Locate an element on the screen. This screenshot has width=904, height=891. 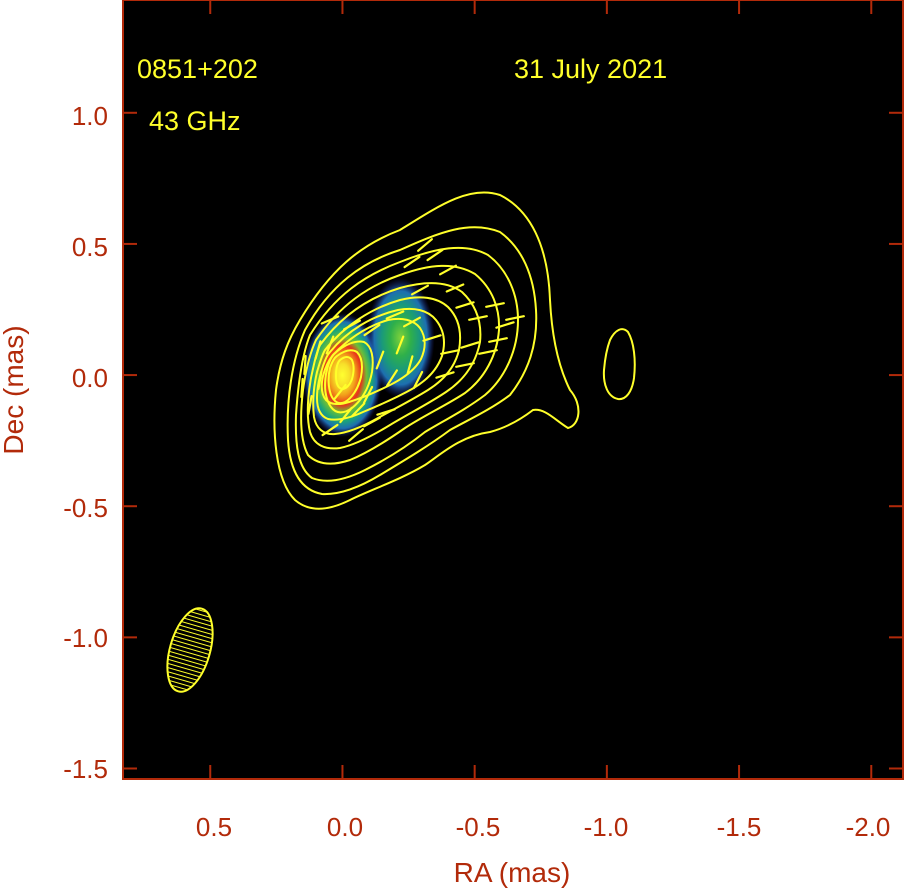
y-tick-label: 1.0 is located at coordinates (90, 116).